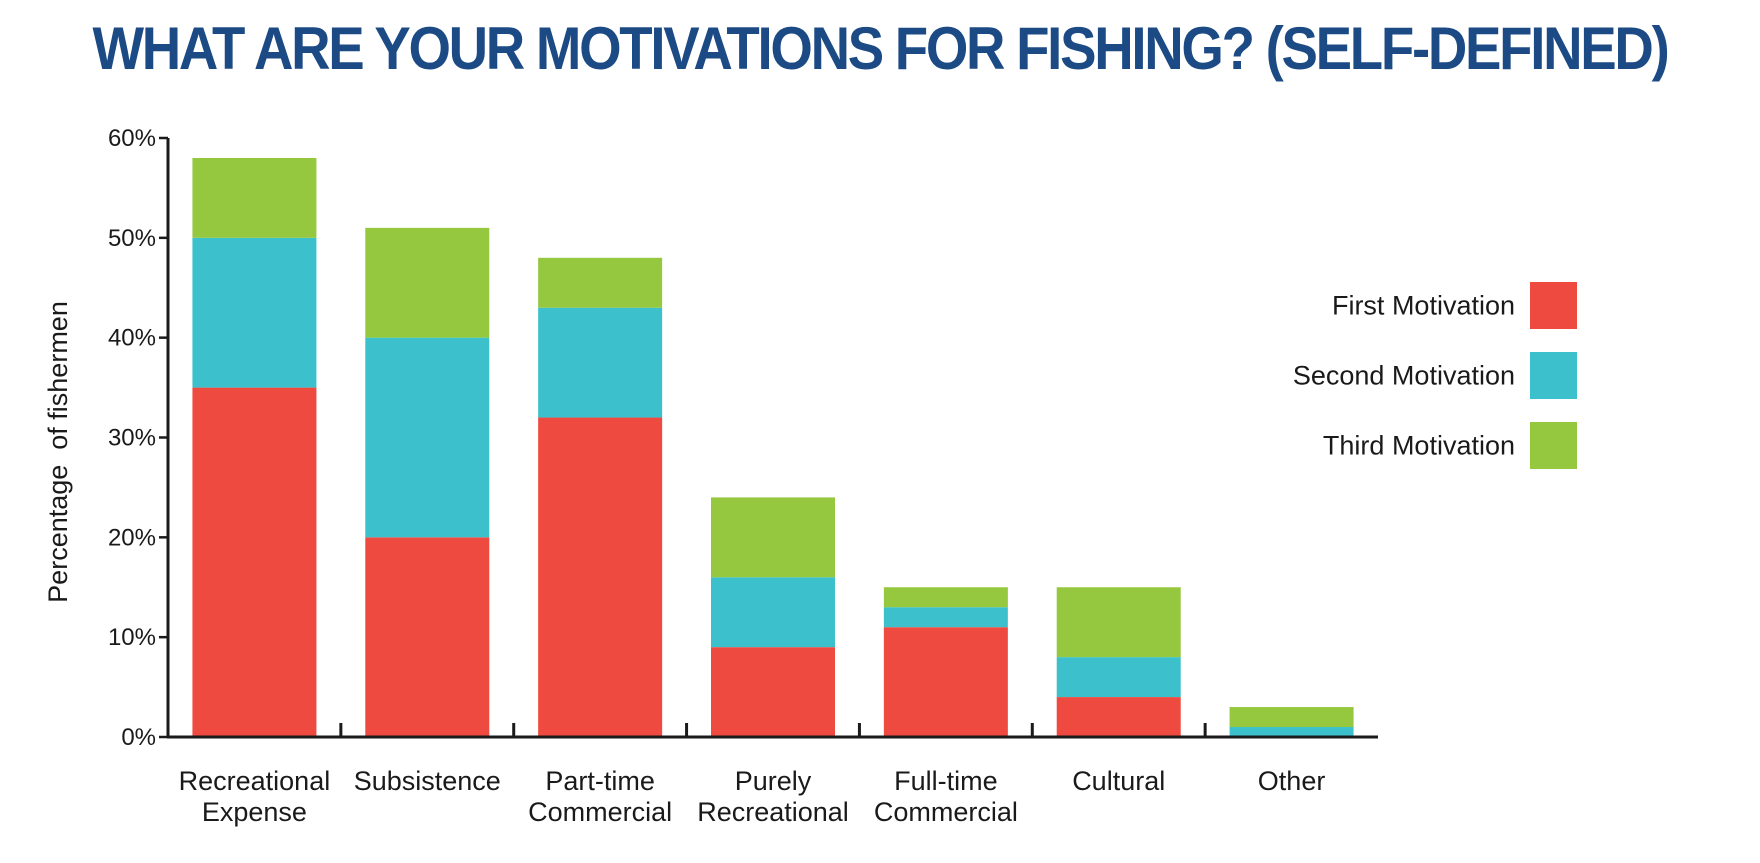 The height and width of the screenshot is (863, 1760). What do you see at coordinates (946, 796) in the screenshot?
I see `x-category-label: Full-time Commercial` at bounding box center [946, 796].